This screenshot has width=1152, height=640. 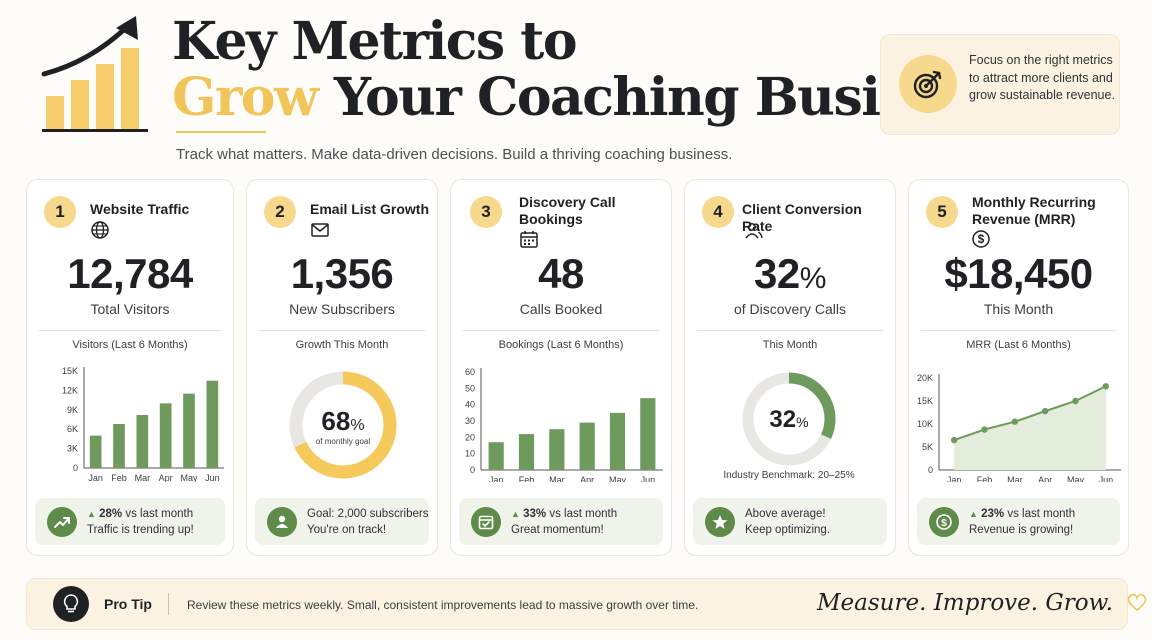 I want to click on donut-suffix: %, so click(x=357, y=425).